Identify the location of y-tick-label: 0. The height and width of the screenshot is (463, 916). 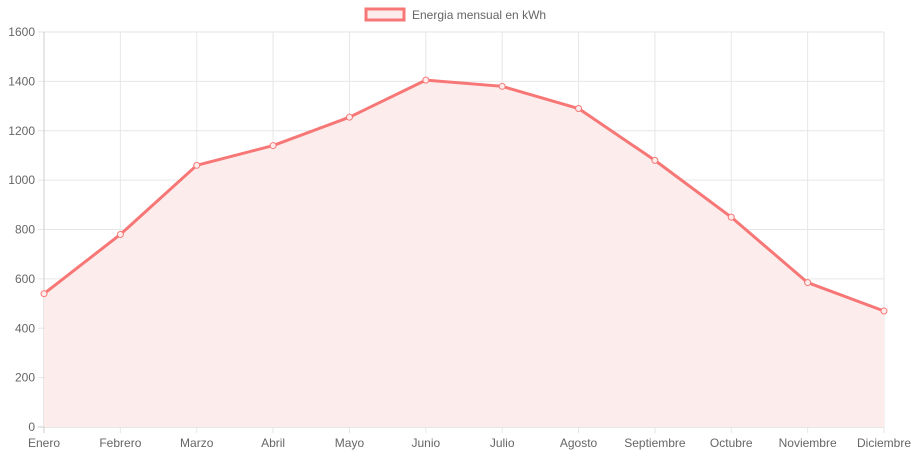
(31, 427).